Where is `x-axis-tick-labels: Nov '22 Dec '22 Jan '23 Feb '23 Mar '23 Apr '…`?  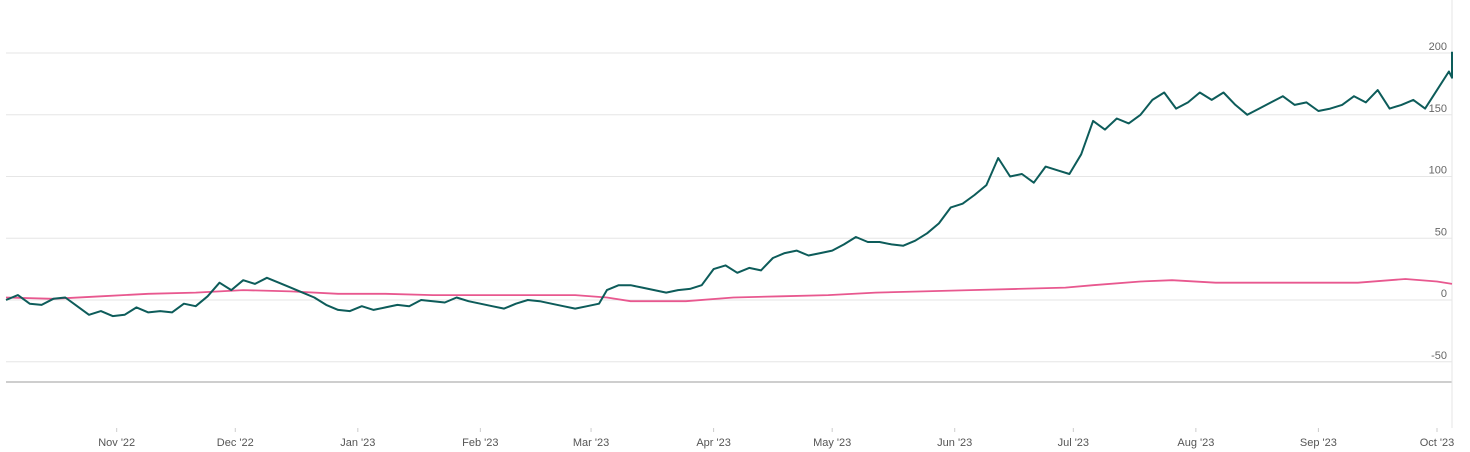 x-axis-tick-labels: Nov '22 Dec '22 Jan '23 Feb '23 Mar '23 Apr '… is located at coordinates (776, 438).